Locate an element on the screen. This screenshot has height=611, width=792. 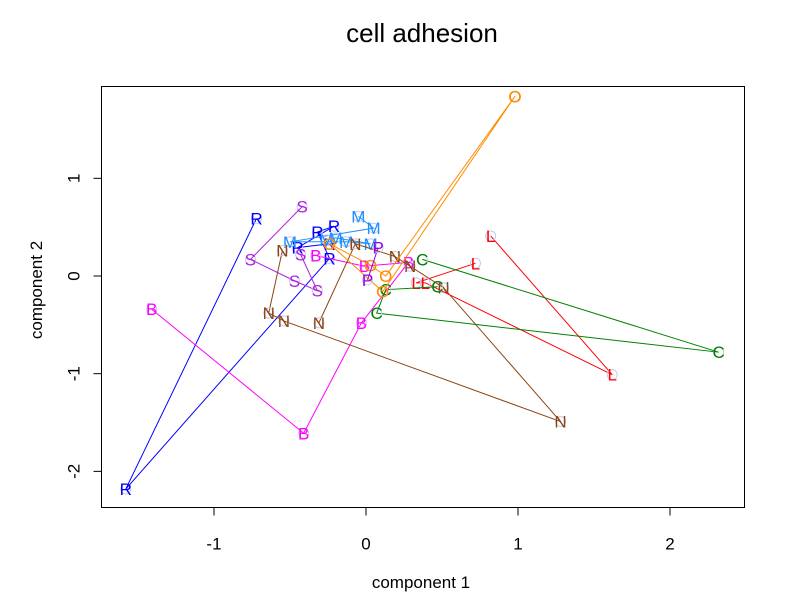
y-tick-label: 0 is located at coordinates (74, 275).